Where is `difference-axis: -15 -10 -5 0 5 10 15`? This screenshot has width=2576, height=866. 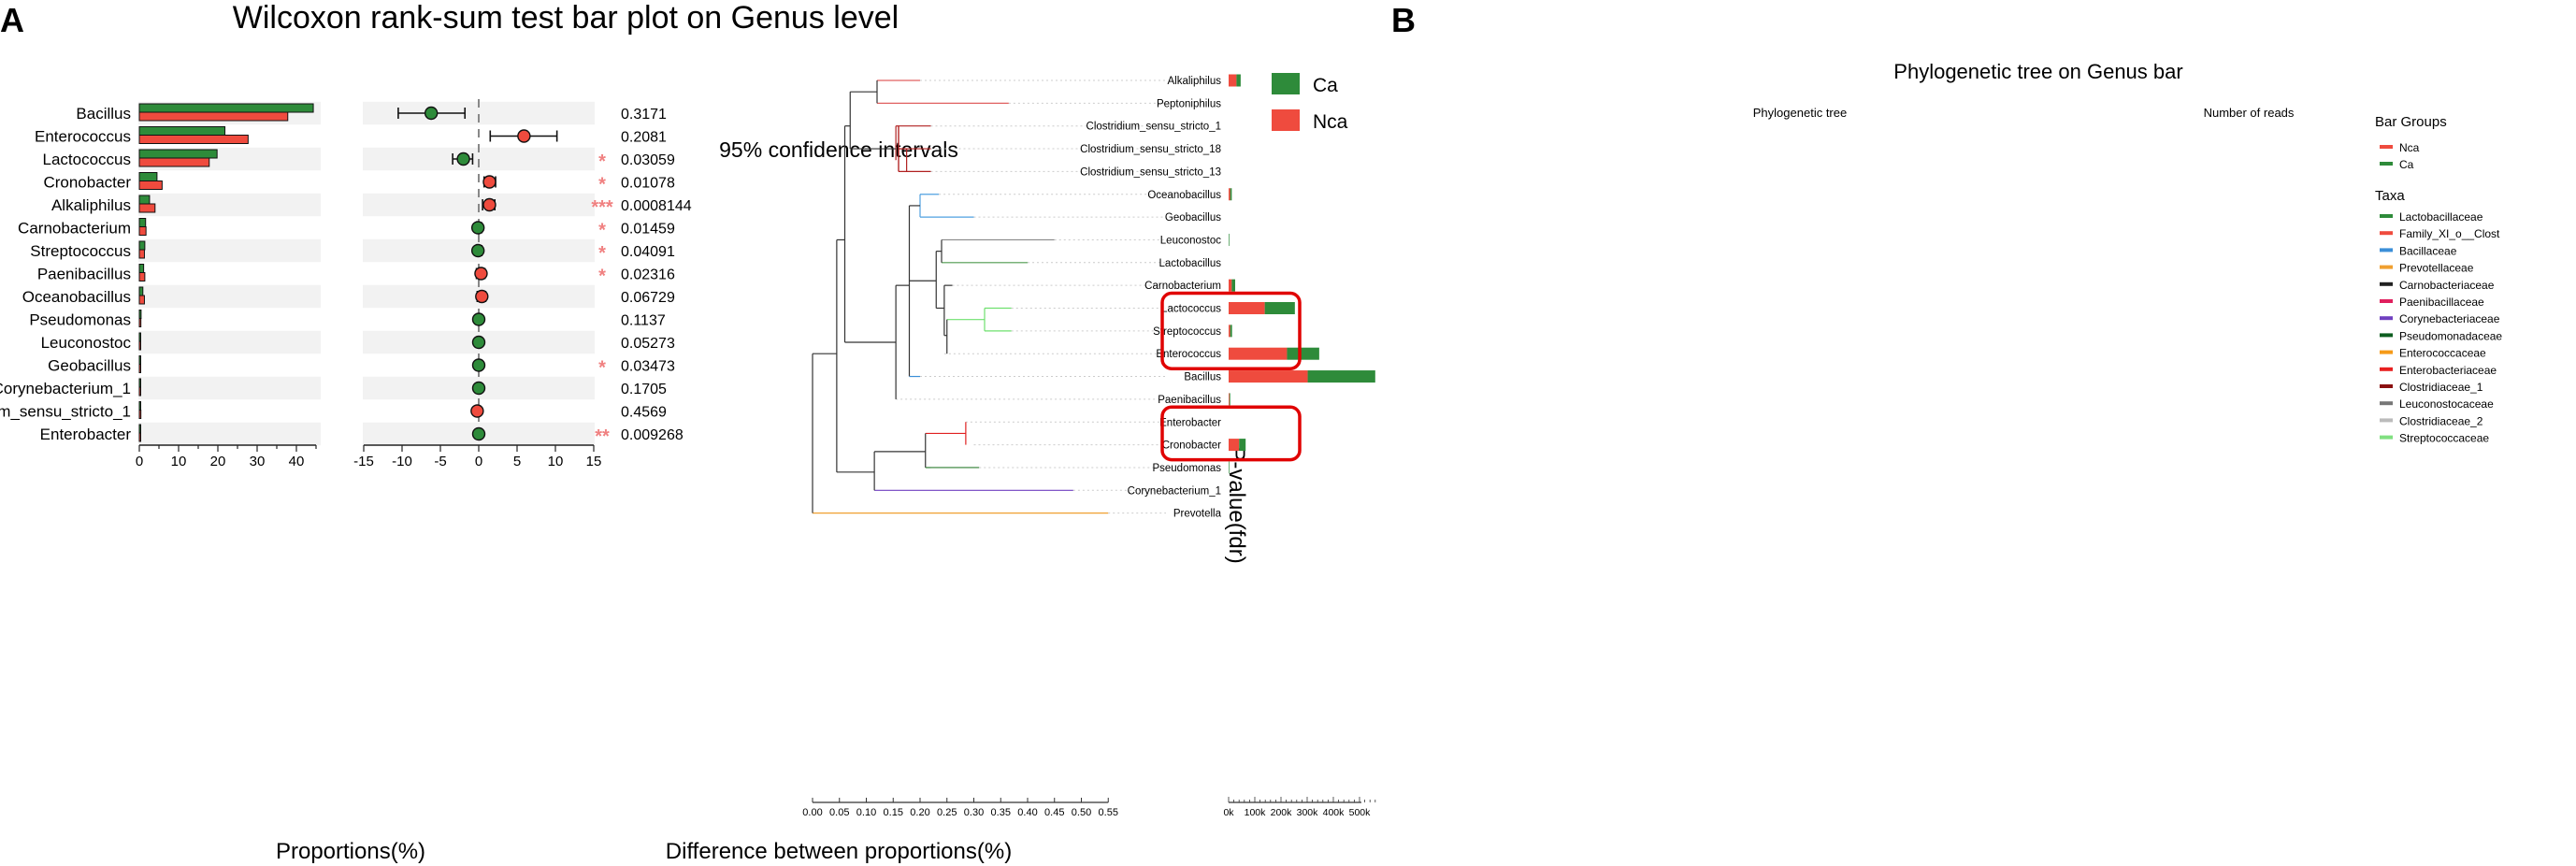 difference-axis: -15 -10 -5 0 5 10 15 is located at coordinates (477, 456).